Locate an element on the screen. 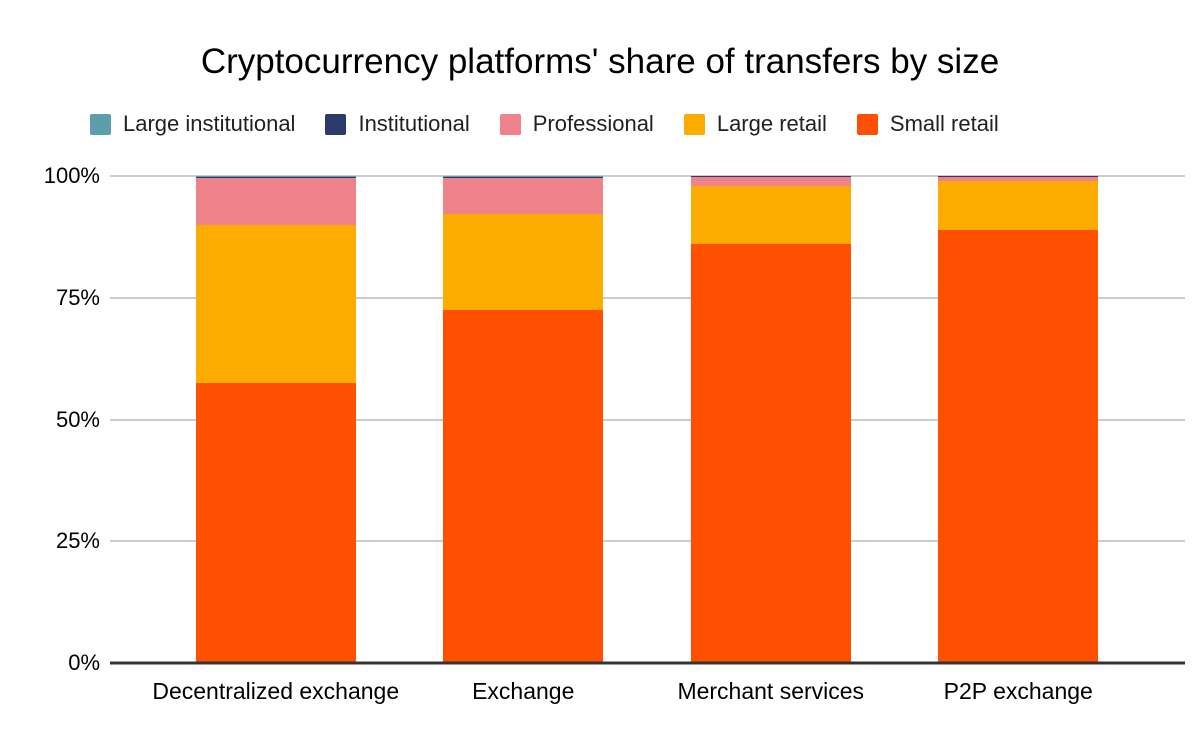  bar-column-p2p-exchange: P2P exchange is located at coordinates (1019, 440).